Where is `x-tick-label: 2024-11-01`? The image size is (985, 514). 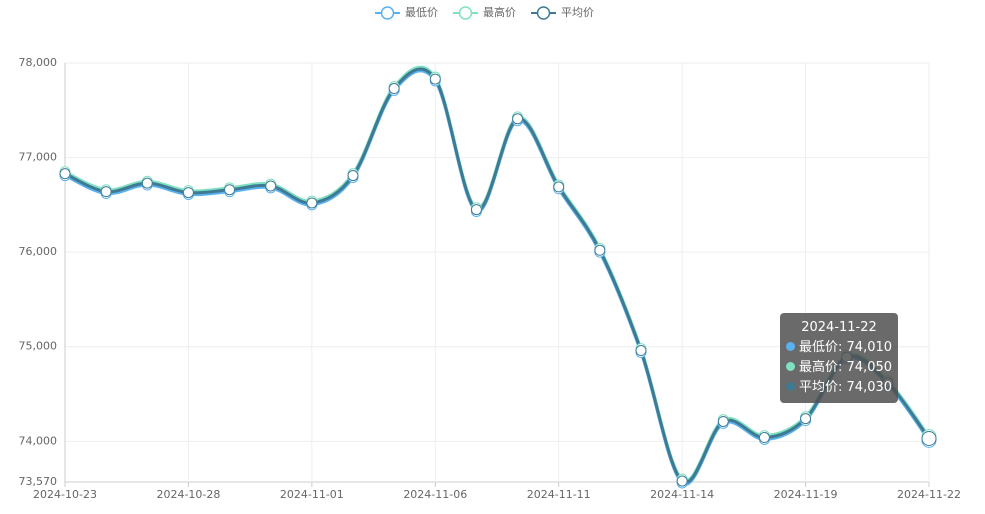
x-tick-label: 2024-11-01 is located at coordinates (312, 494).